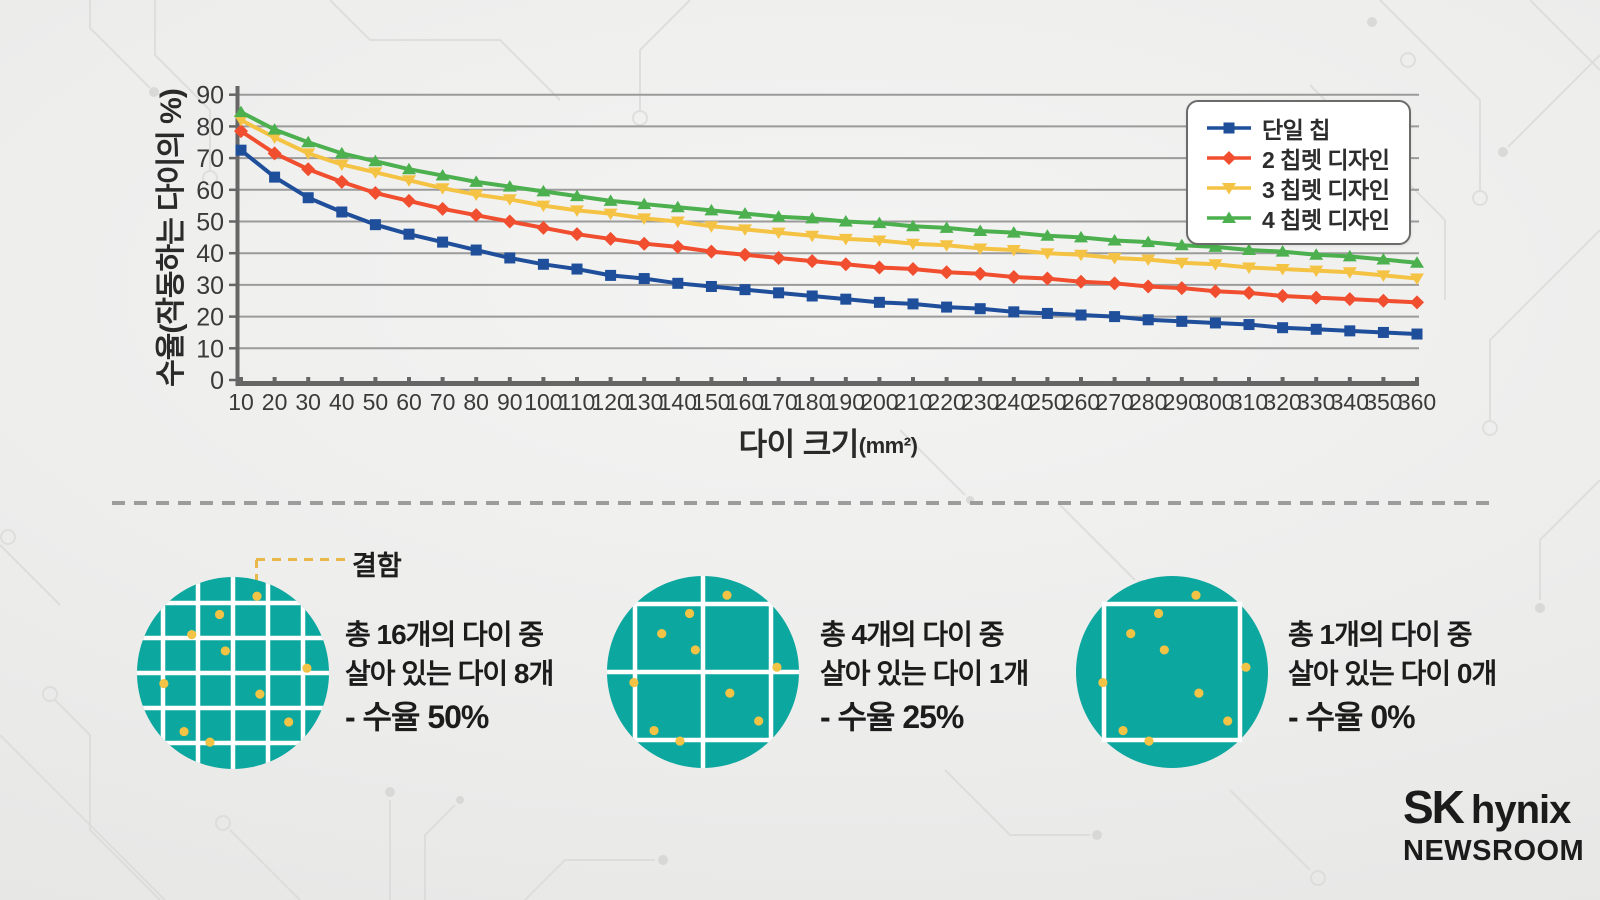 Image resolution: width=1600 pixels, height=900 pixels. Describe the element at coordinates (946, 402) in the screenshot. I see `x-tick-label: 220` at that location.